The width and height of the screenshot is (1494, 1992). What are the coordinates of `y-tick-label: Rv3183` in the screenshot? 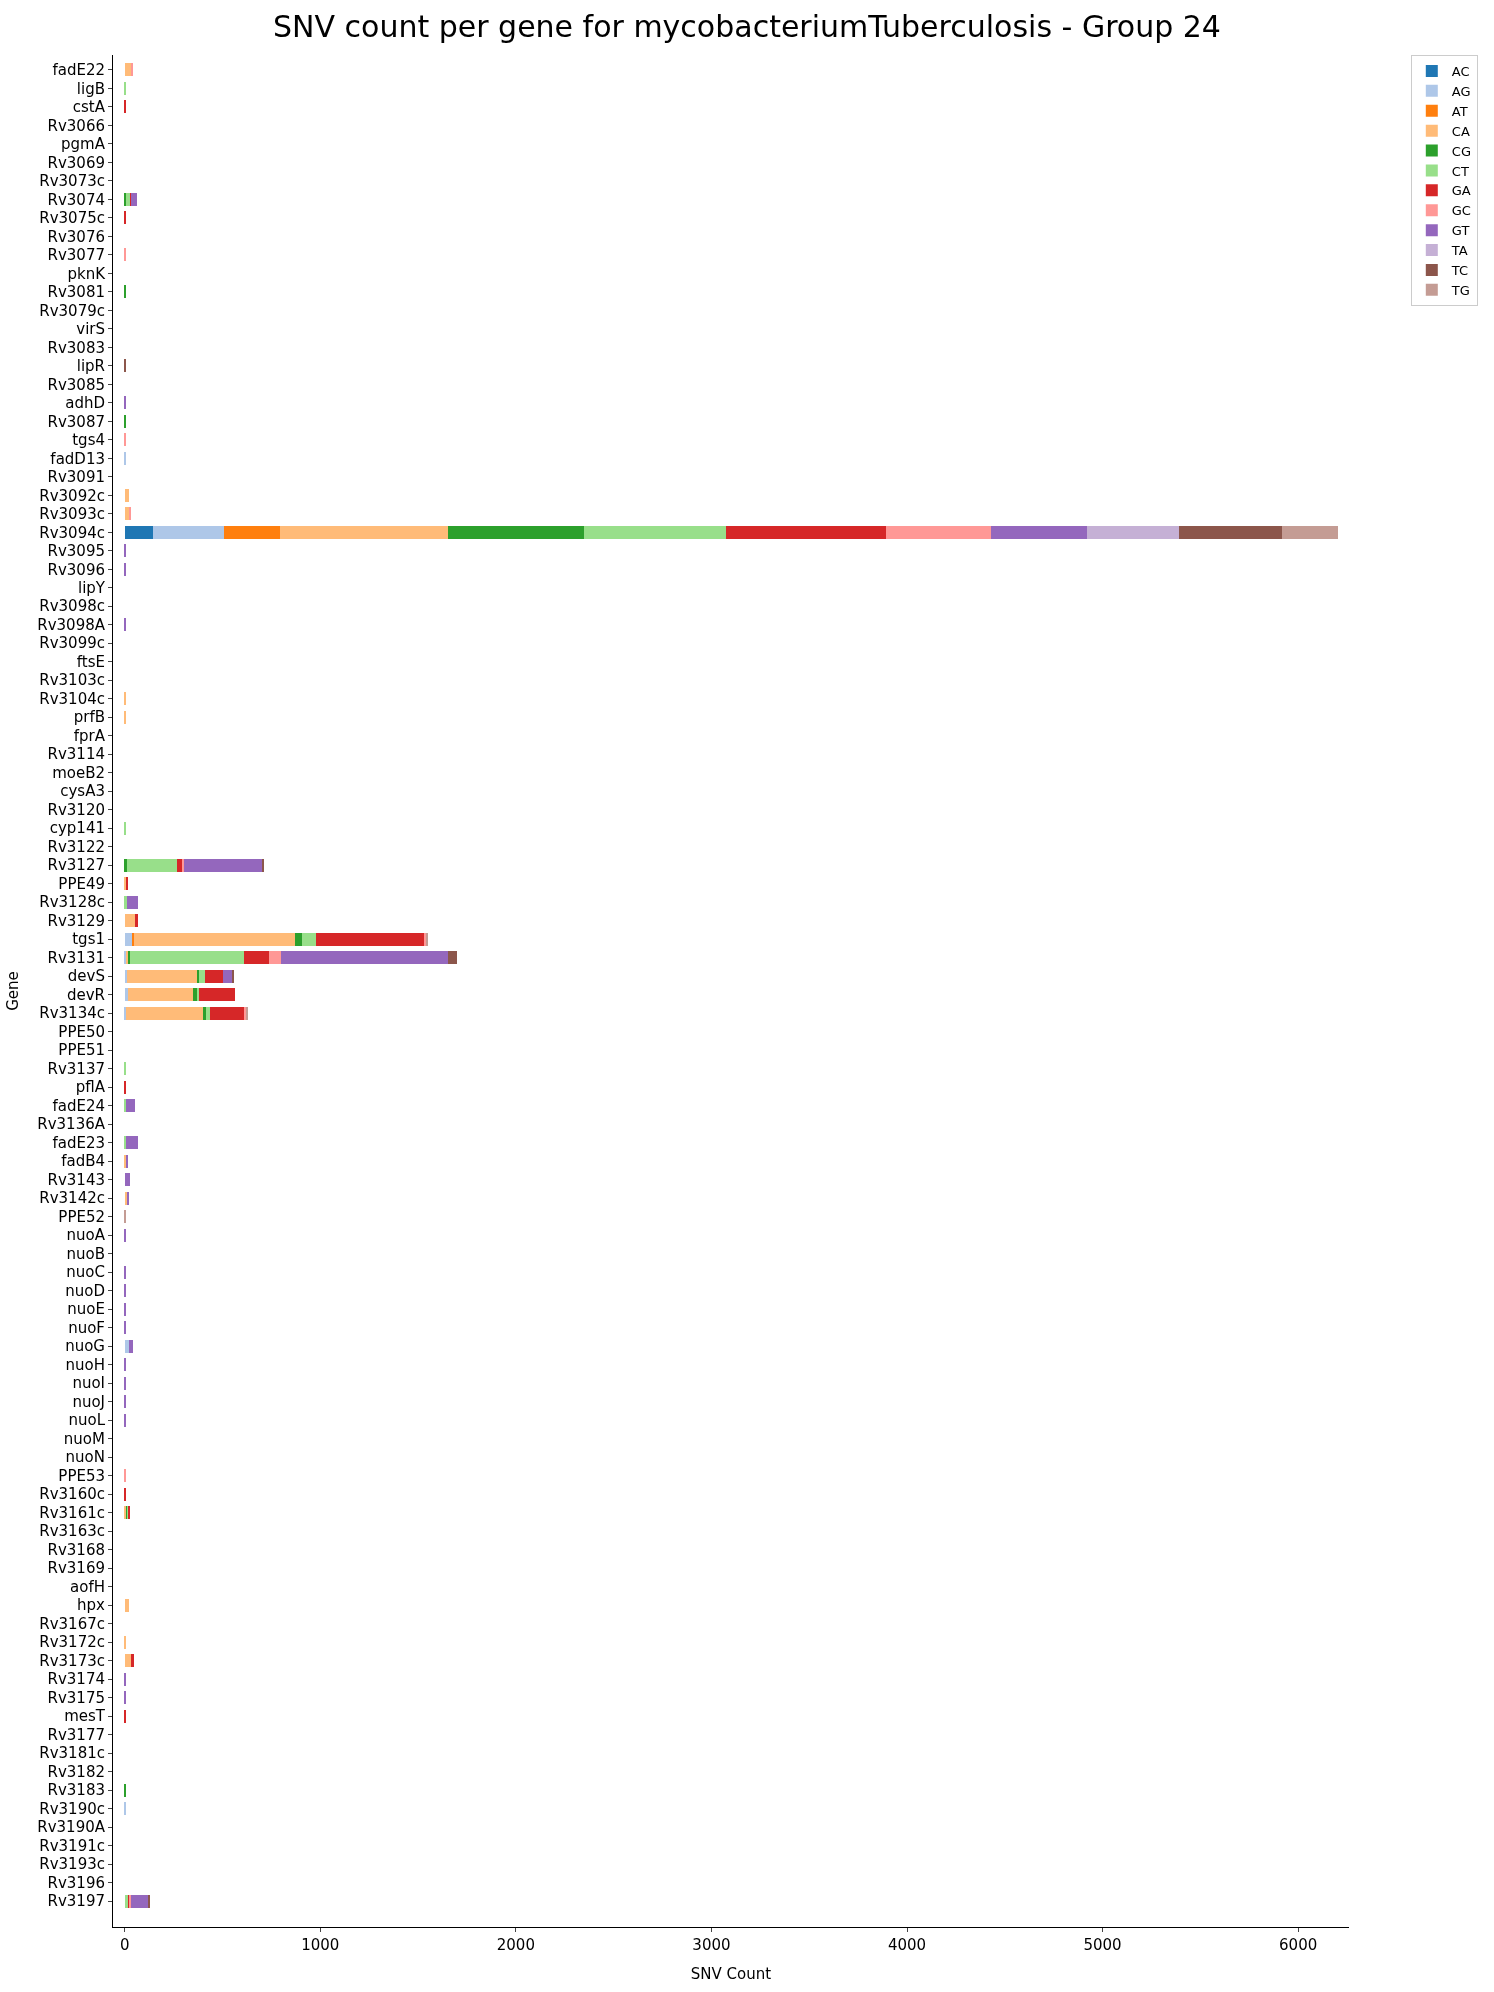 It's located at (76, 1790).